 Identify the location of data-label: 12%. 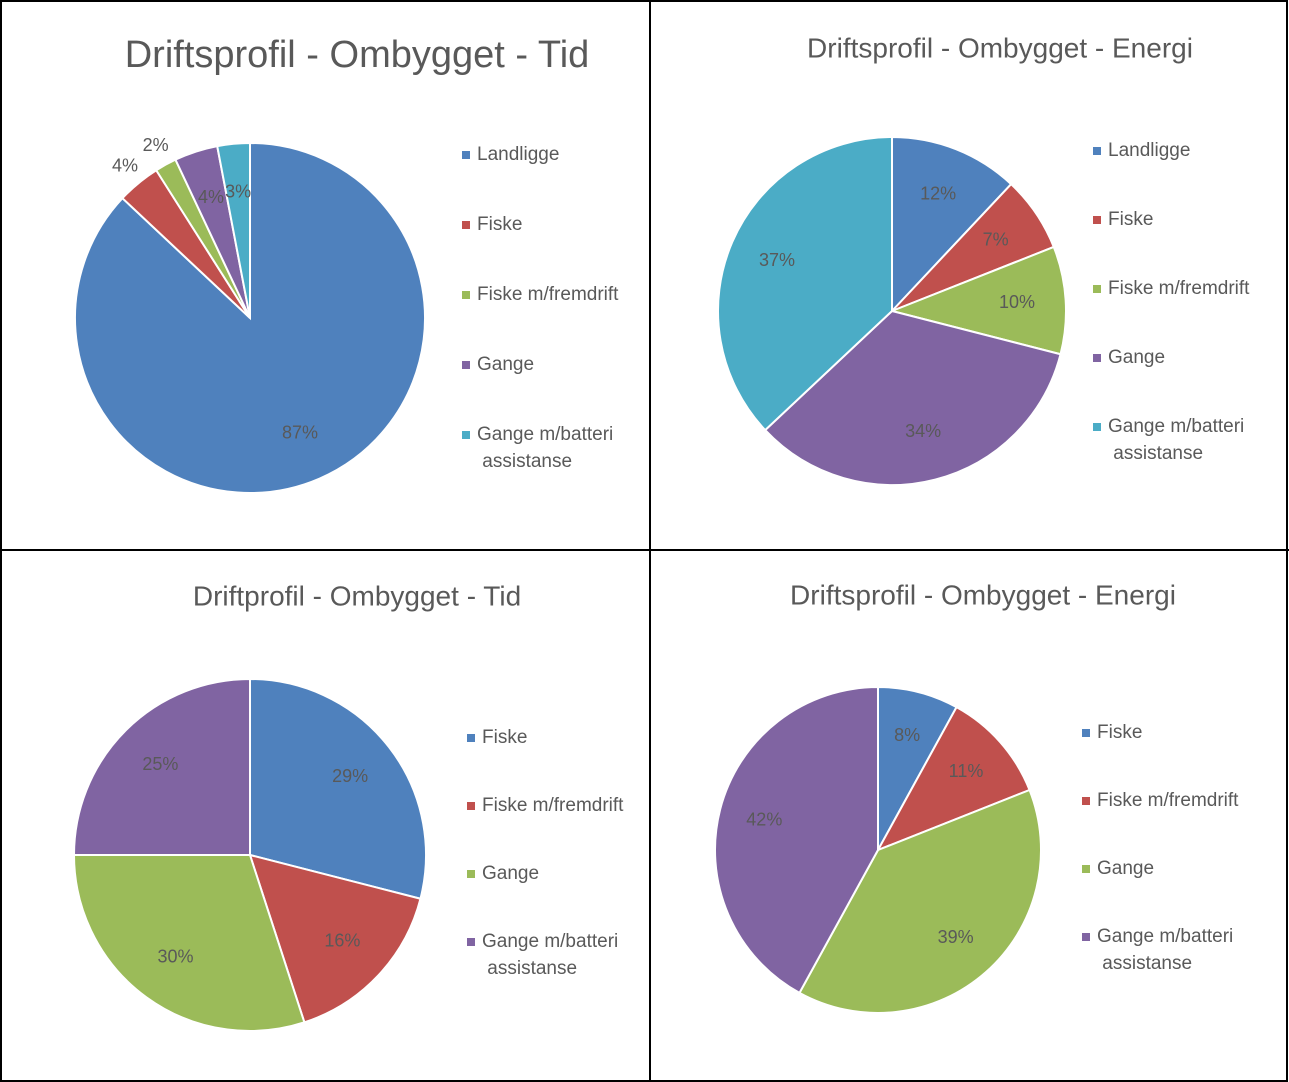
(938, 193).